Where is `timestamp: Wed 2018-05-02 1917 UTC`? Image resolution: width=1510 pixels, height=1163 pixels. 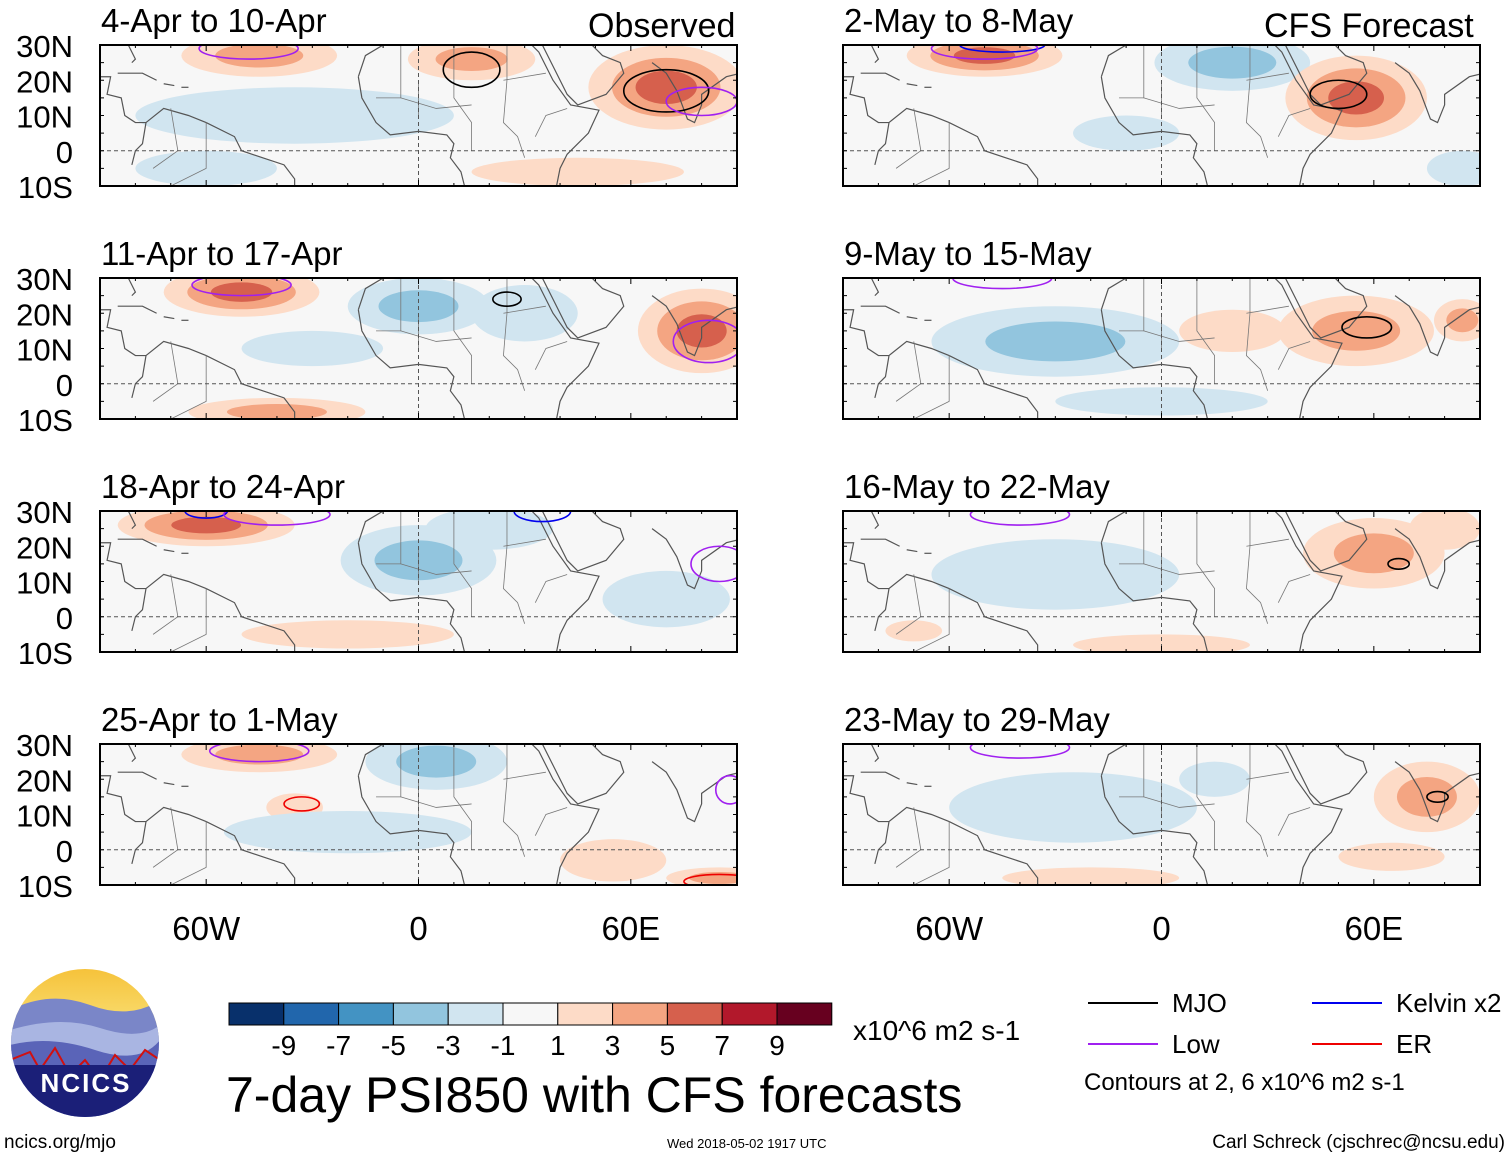 timestamp: Wed 2018-05-02 1917 UTC is located at coordinates (746, 1143).